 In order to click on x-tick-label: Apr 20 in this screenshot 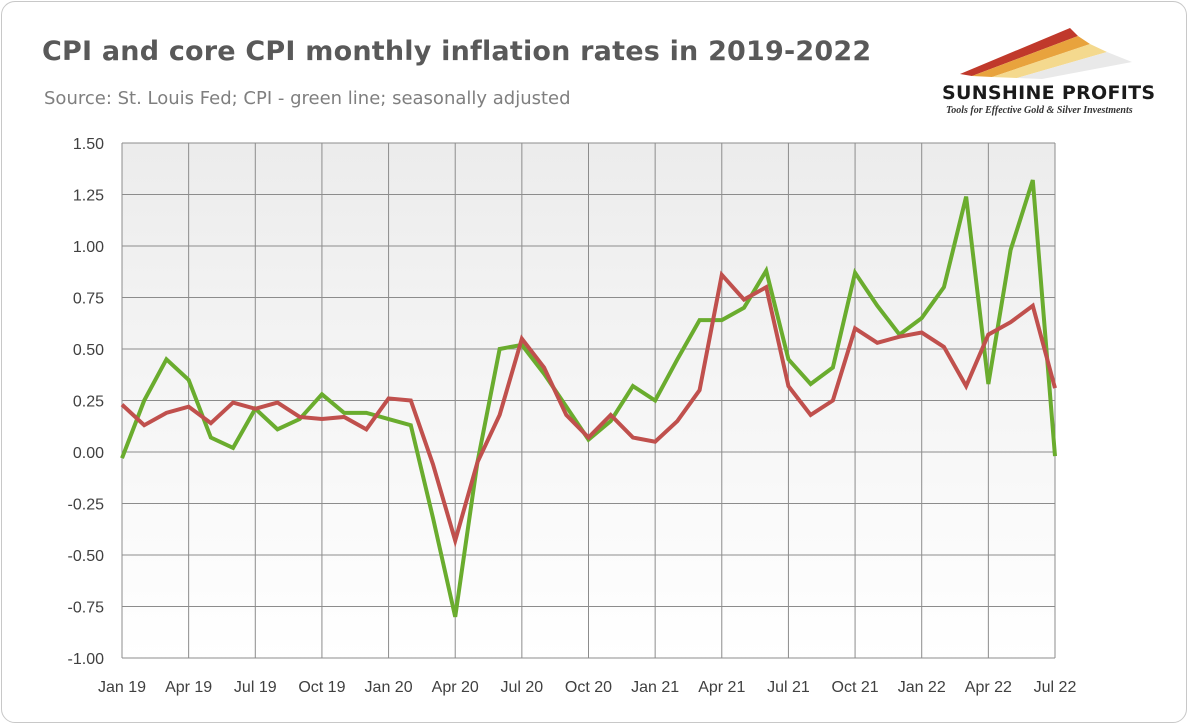, I will do `click(455, 687)`.